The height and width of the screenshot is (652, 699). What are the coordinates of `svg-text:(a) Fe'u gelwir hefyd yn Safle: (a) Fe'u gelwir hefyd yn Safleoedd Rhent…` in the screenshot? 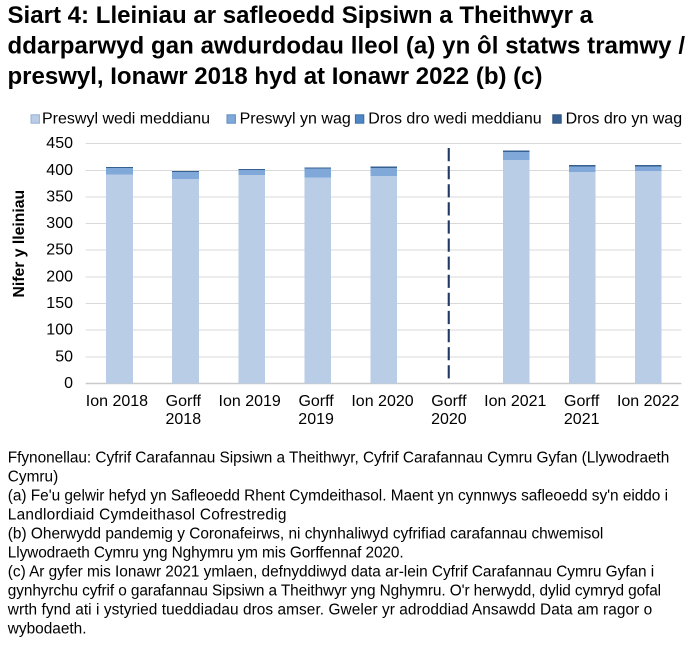 It's located at (338, 496).